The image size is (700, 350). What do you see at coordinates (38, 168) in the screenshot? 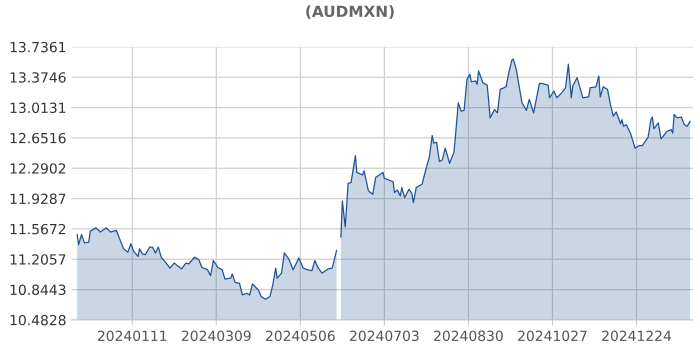
I see `y-tick-label: 12.2902` at bounding box center [38, 168].